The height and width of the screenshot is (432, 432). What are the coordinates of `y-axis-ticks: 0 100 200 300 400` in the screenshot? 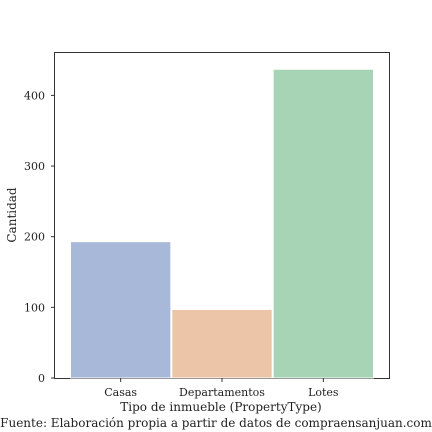 It's located at (39, 237).